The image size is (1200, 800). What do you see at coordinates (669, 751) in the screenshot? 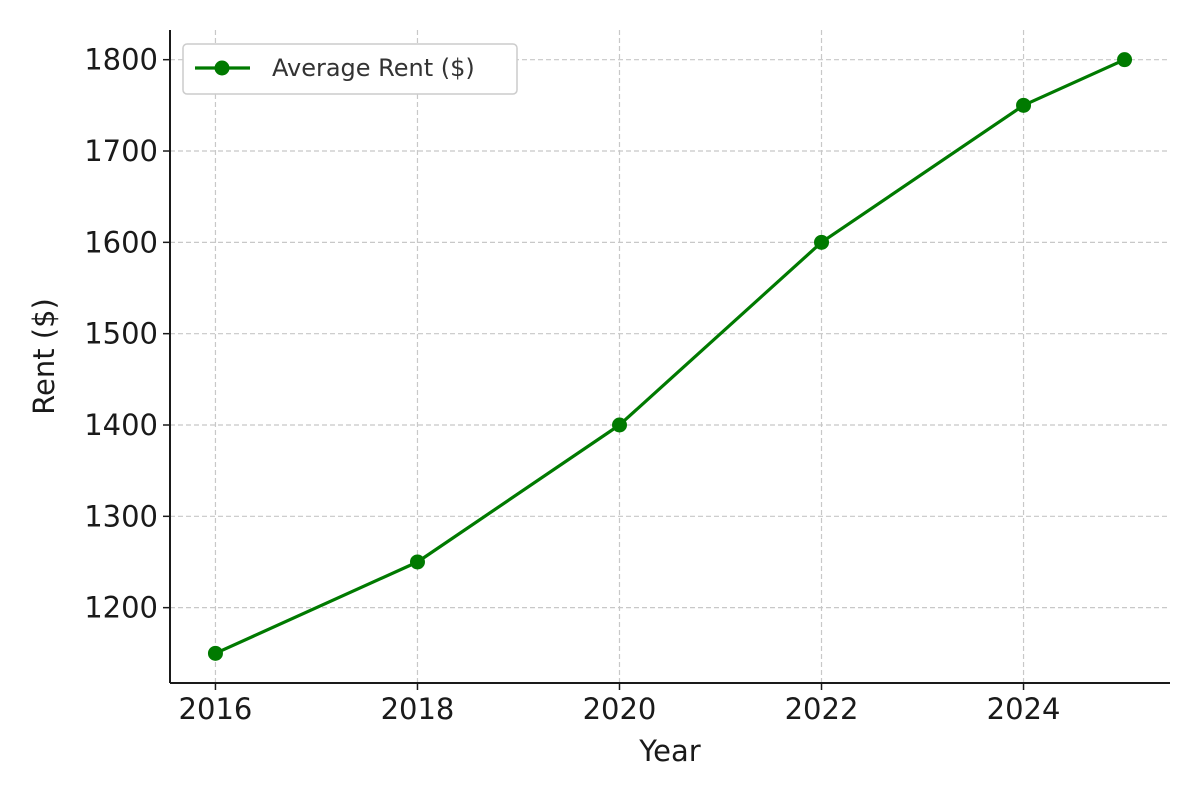
I see `x-axis-title: Year` at bounding box center [669, 751].